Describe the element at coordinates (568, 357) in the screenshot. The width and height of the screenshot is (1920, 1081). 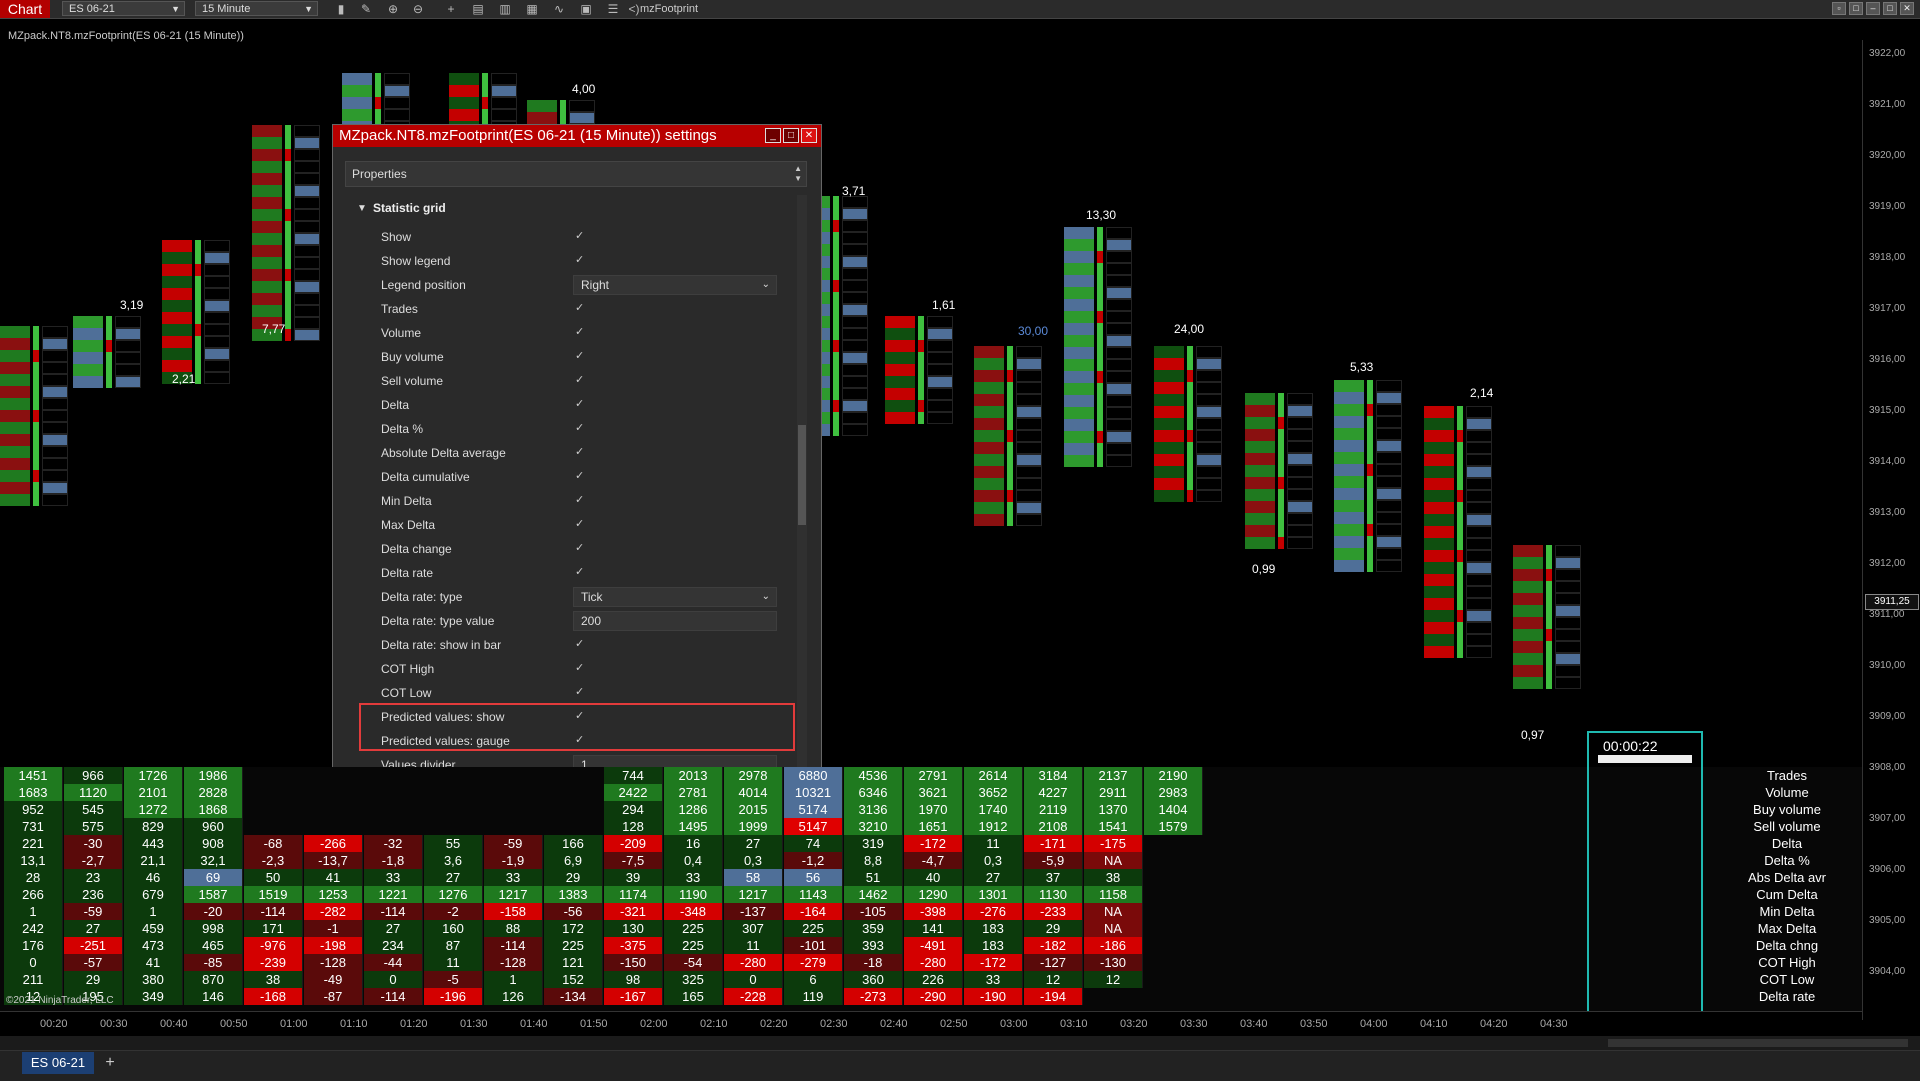
I see `property-row: Buy volume ✓` at that location.